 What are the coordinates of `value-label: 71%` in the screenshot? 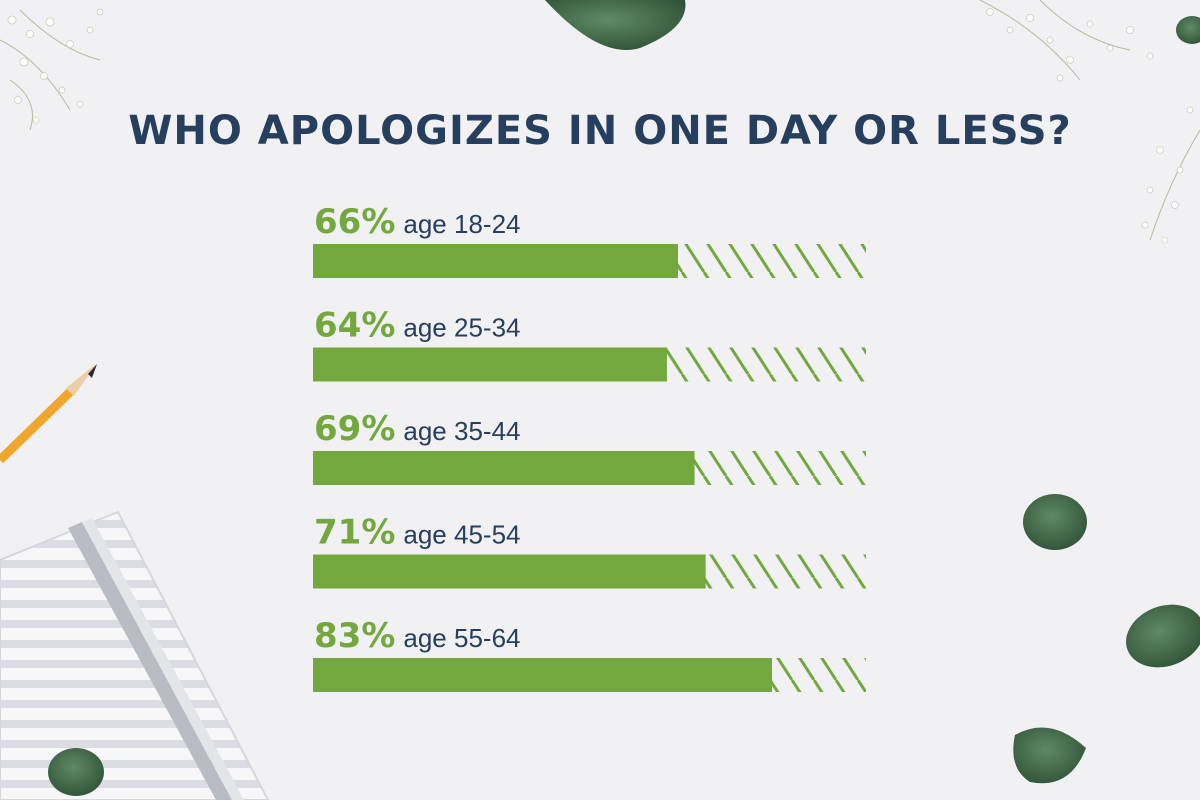 It's located at (354, 533).